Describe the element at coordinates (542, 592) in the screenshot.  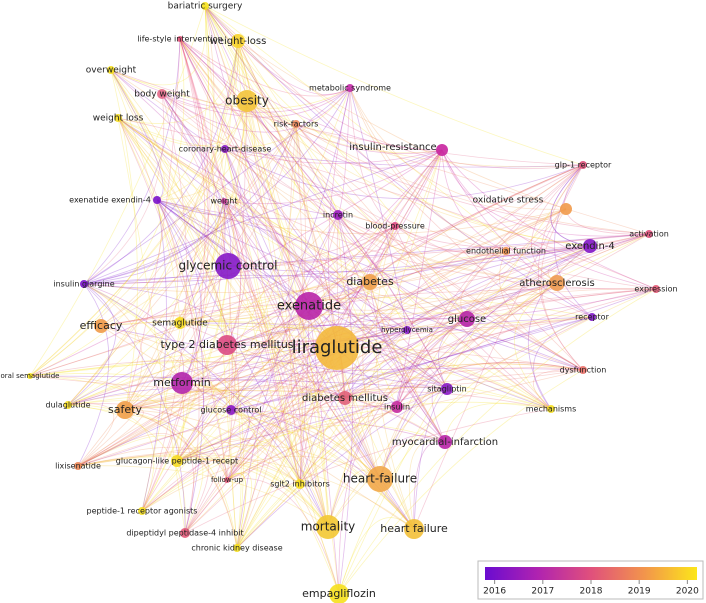
I see `legend-tick-label: 2017` at that location.